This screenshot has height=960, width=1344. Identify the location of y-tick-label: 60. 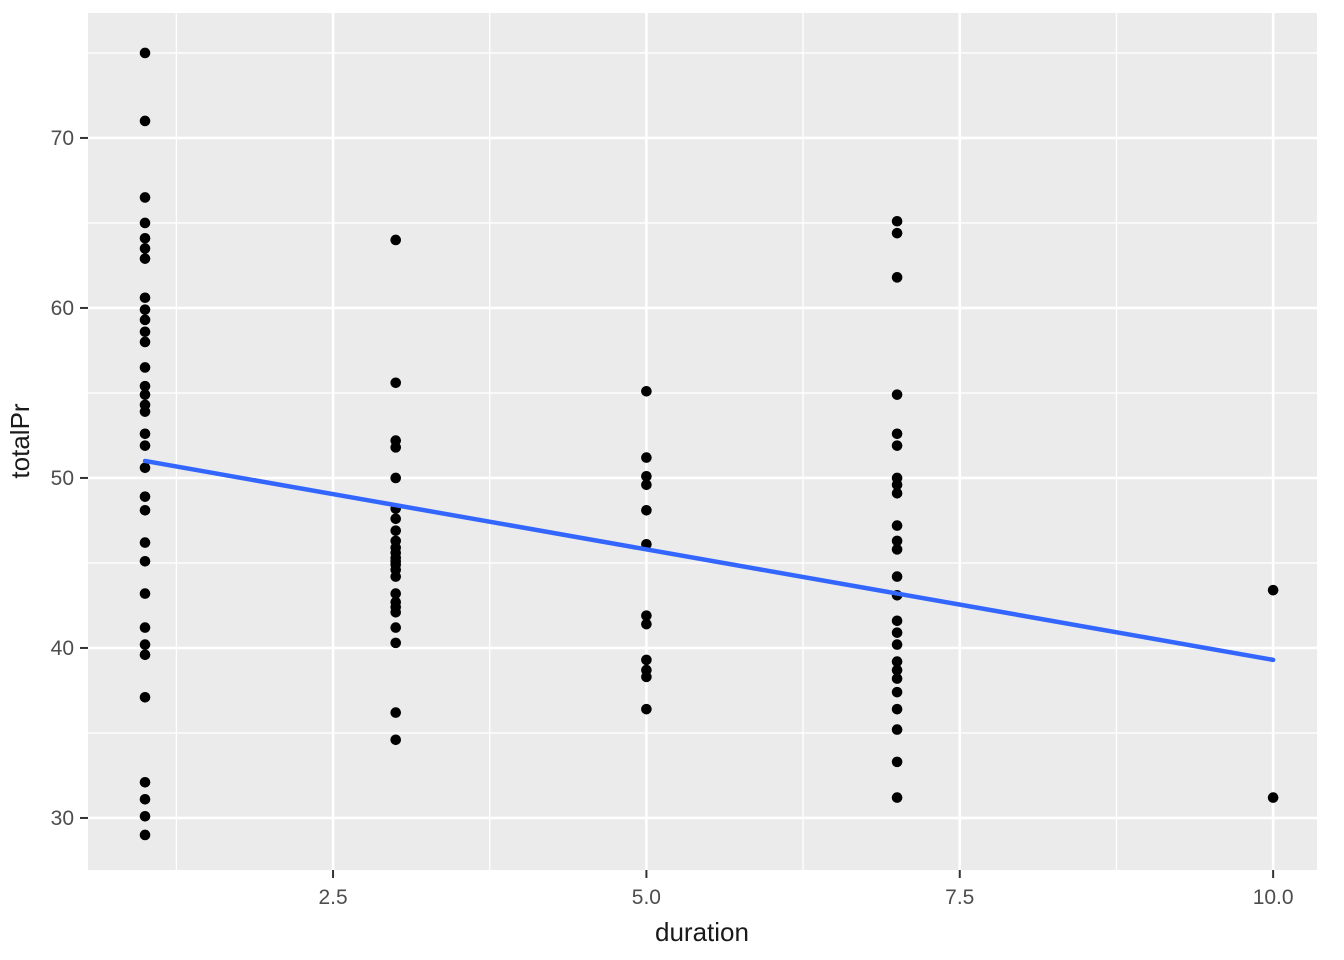
(62, 308).